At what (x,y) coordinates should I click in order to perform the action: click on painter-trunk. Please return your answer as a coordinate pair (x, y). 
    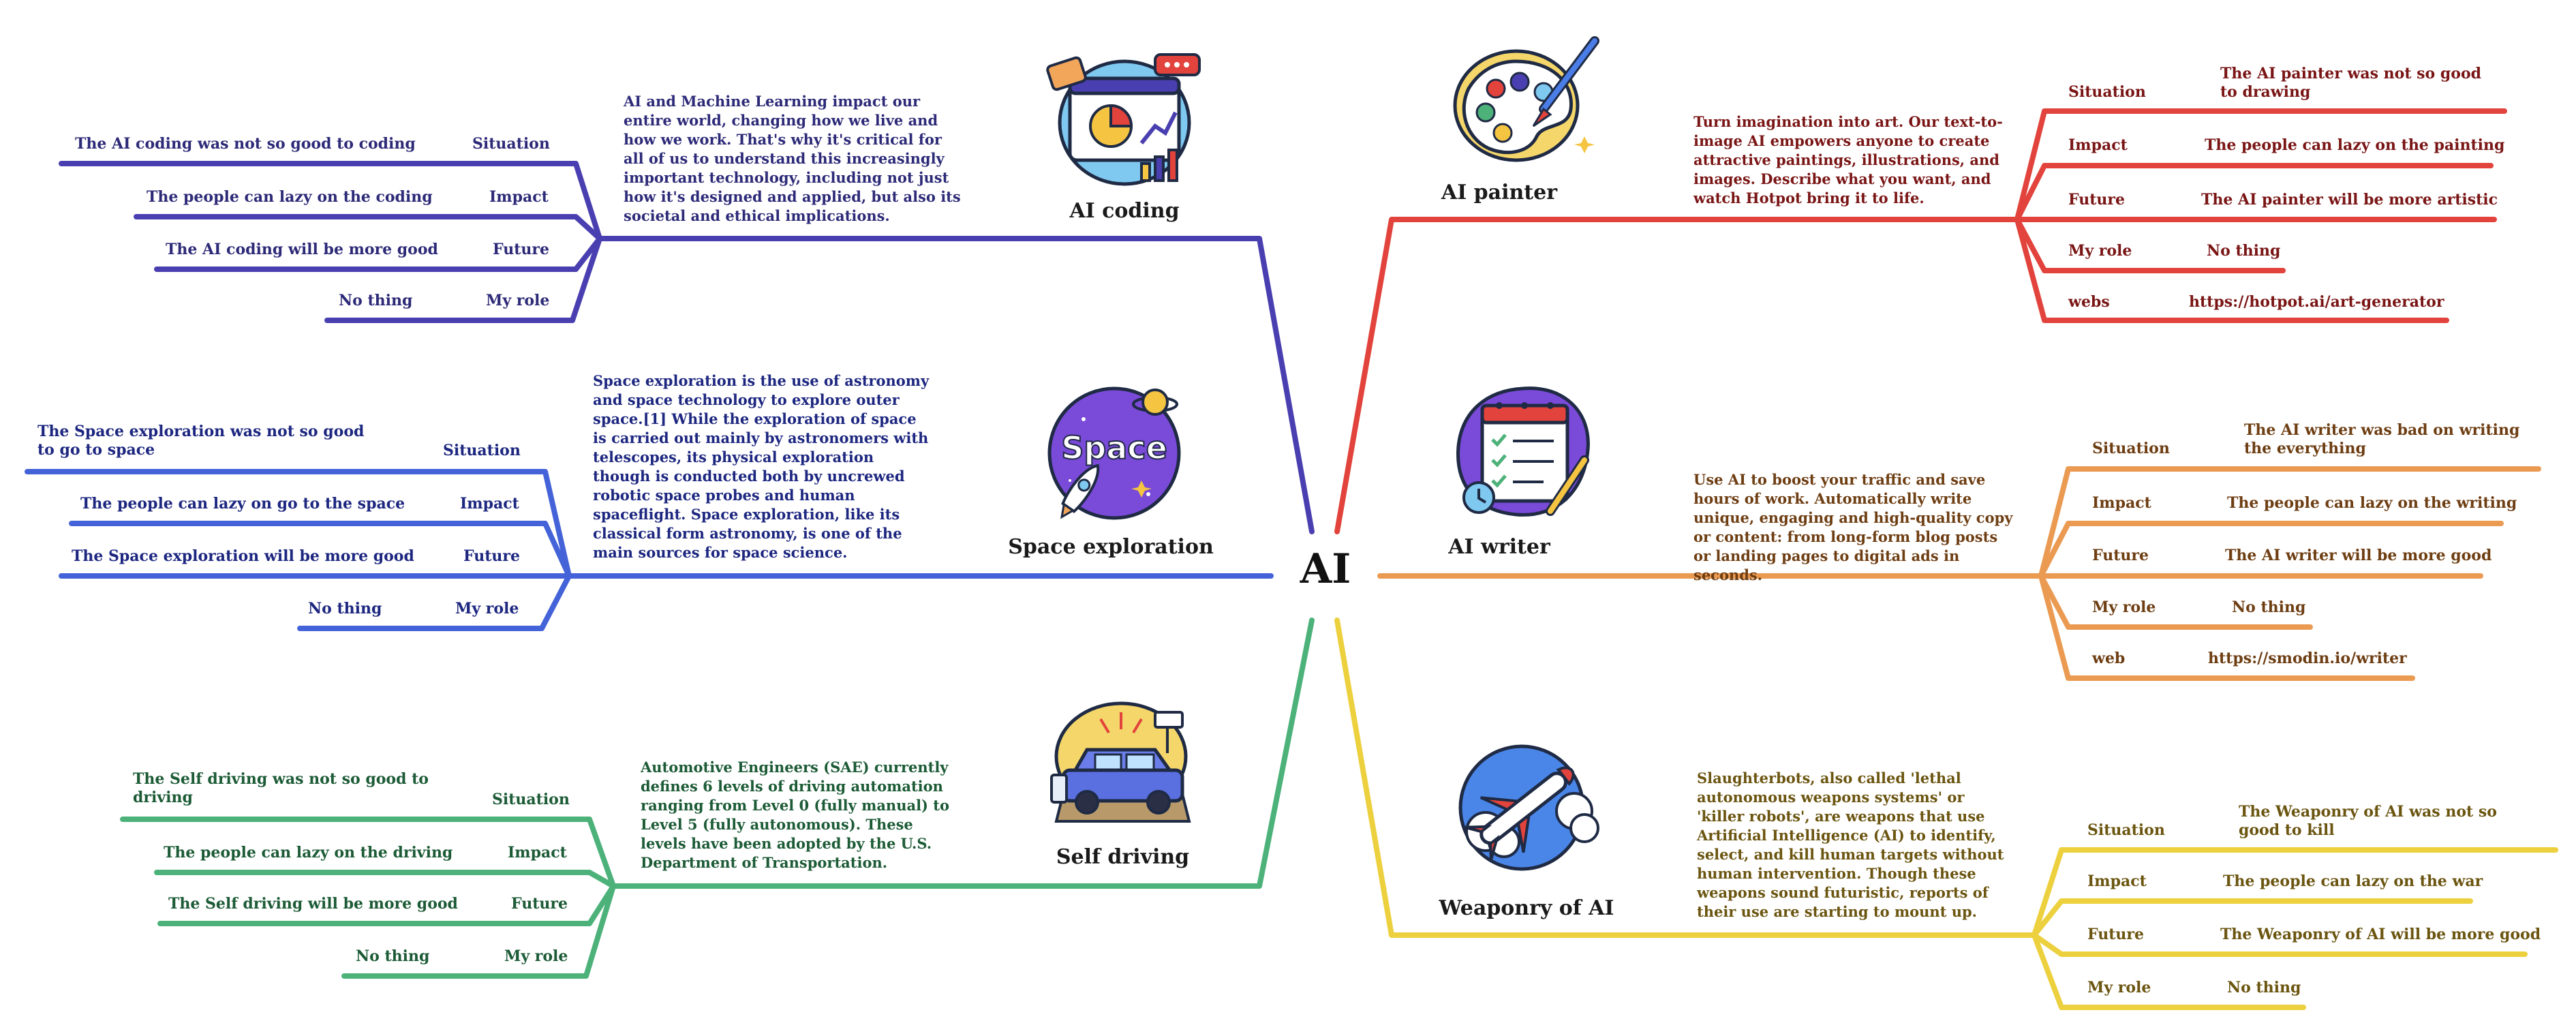
    Looking at the image, I should click on (1677, 375).